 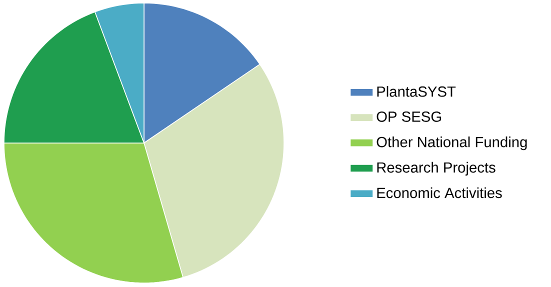 I want to click on legend-label: PlantaSYST, so click(x=416, y=91).